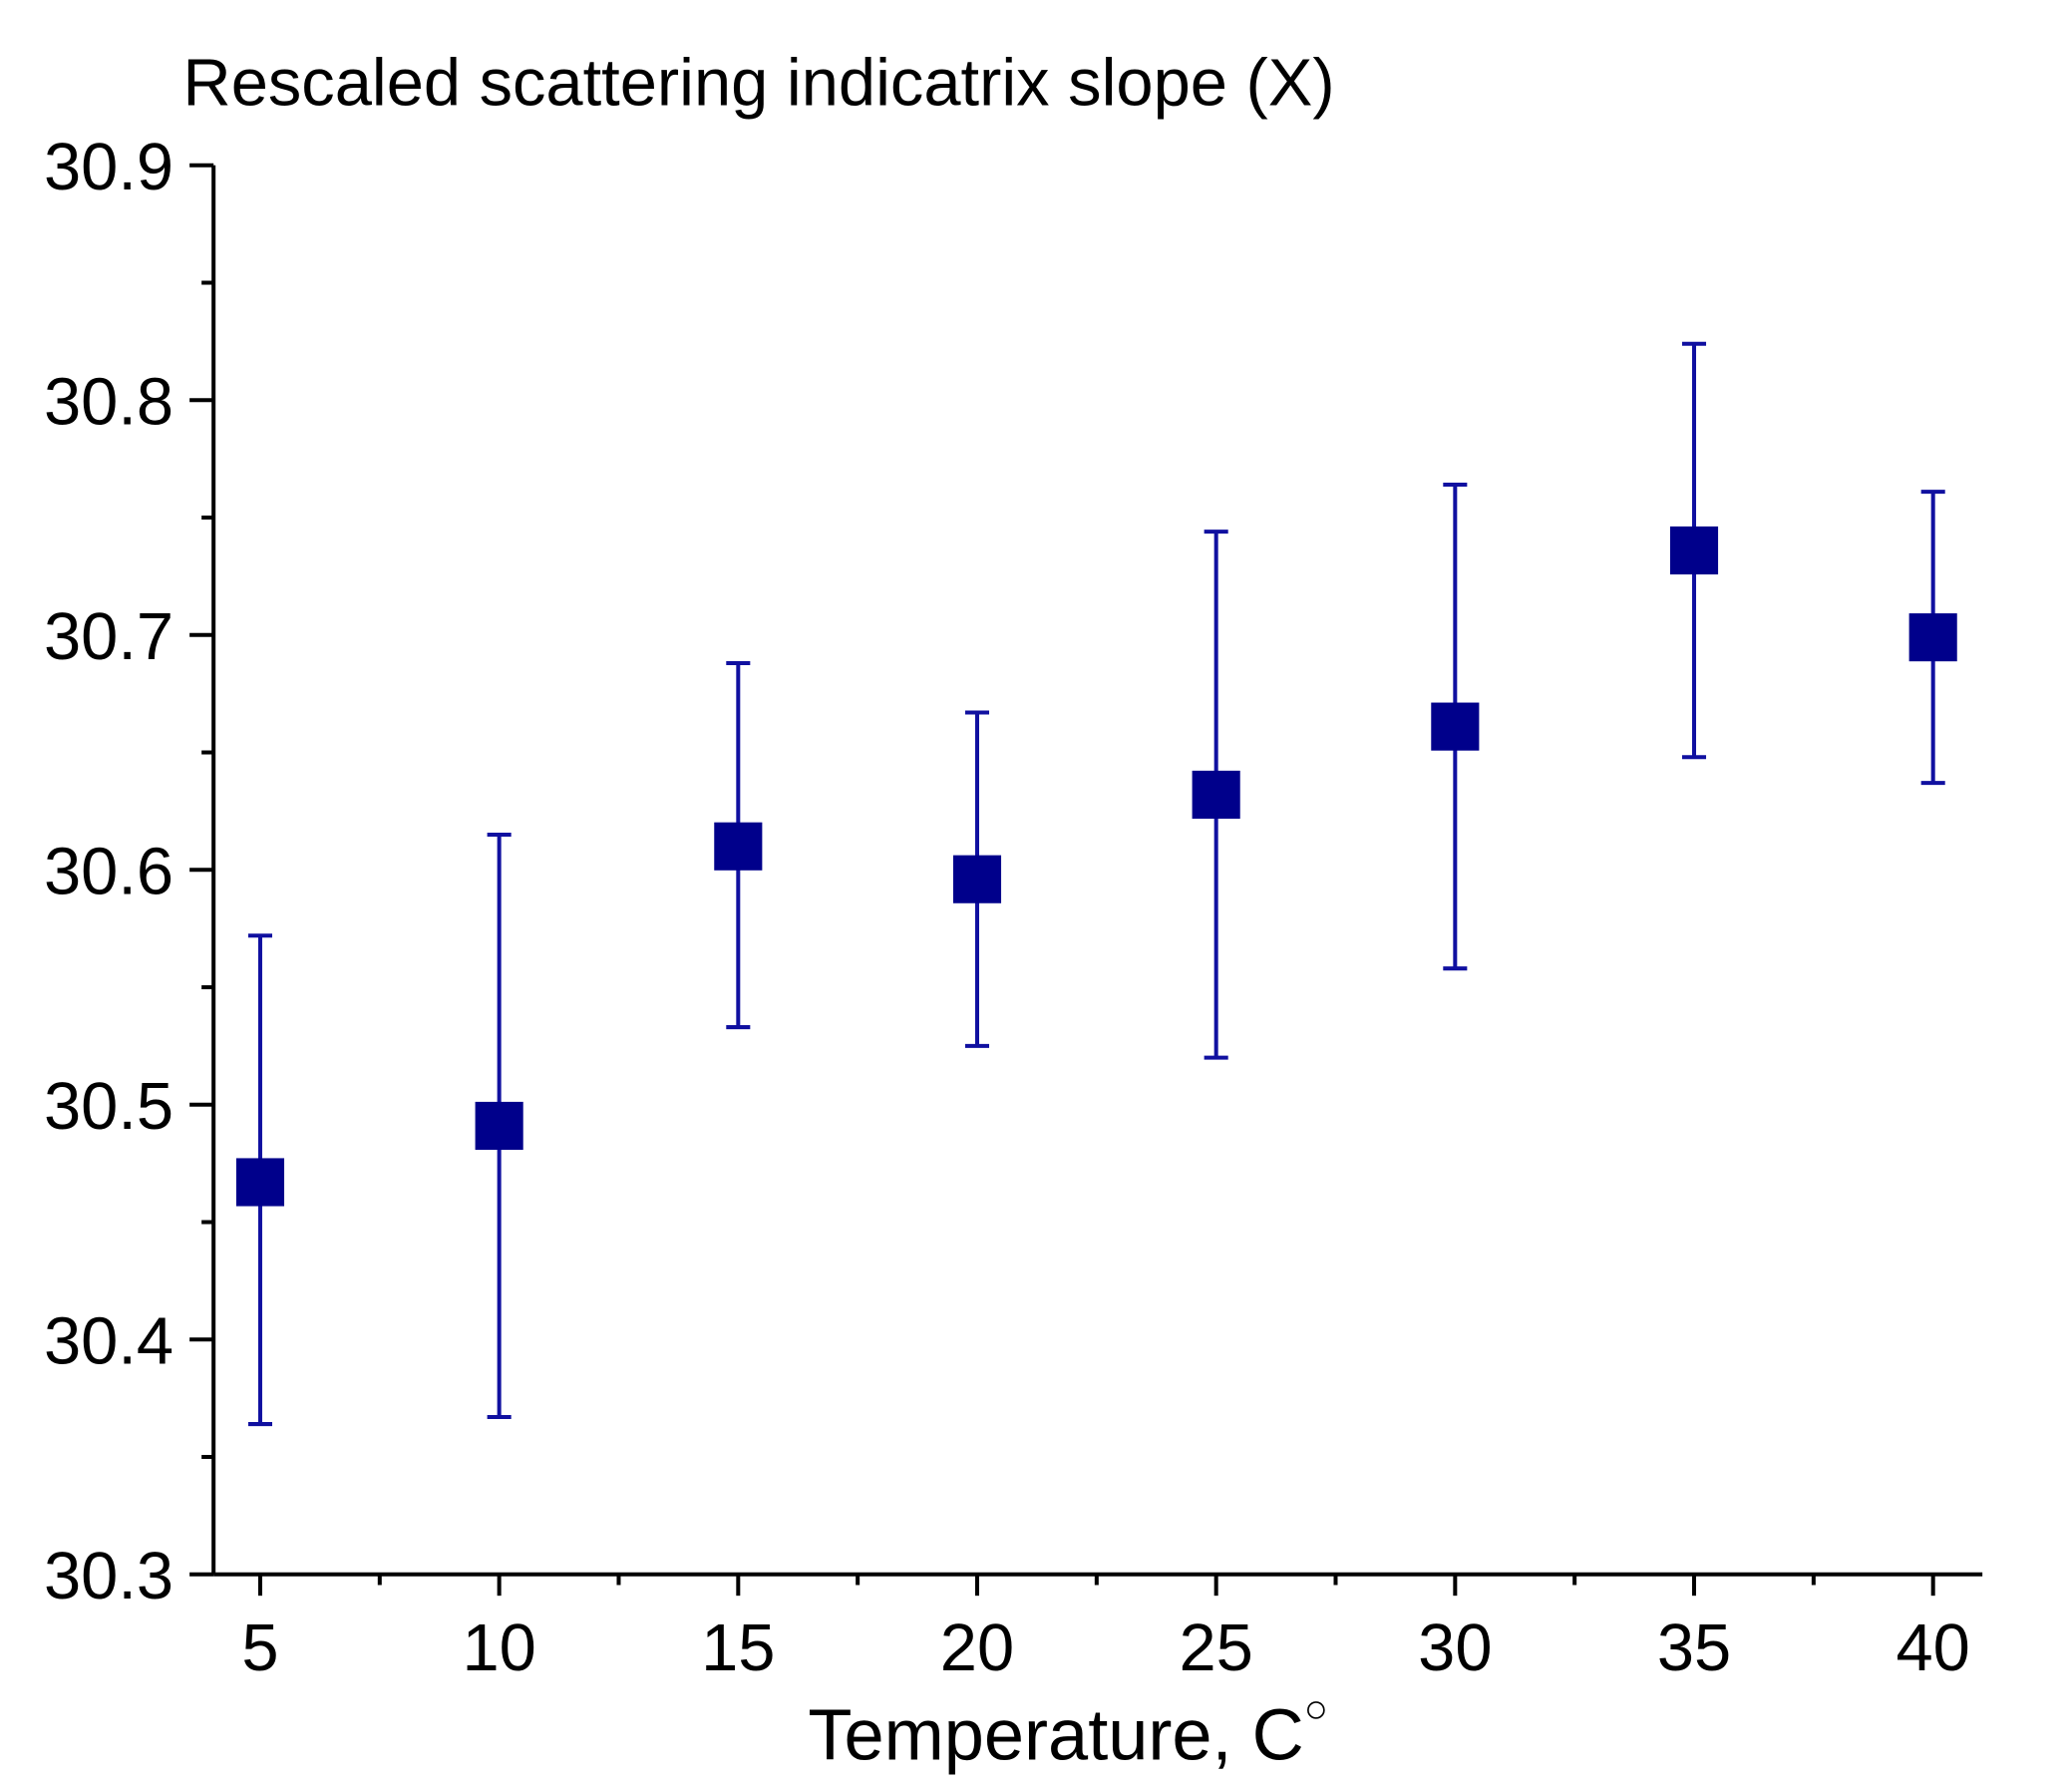 This screenshot has width=2072, height=1785. Describe the element at coordinates (977, 1647) in the screenshot. I see `x-tick-label: 20` at that location.